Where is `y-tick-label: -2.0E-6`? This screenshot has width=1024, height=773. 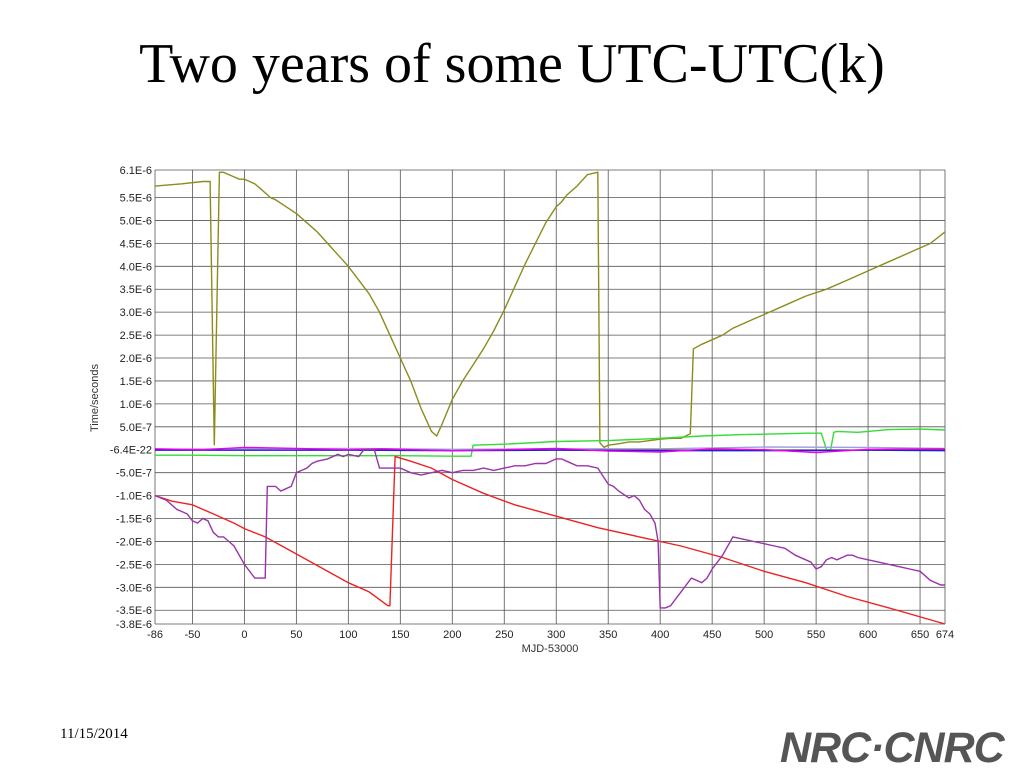
y-tick-label: -2.0E-6 is located at coordinates (134, 542).